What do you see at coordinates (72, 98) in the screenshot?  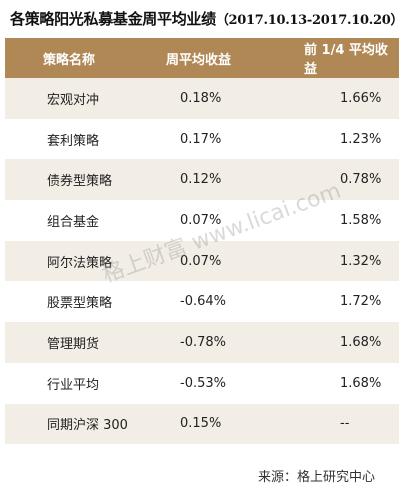 I see `strategy-name: 宏观对冲` at bounding box center [72, 98].